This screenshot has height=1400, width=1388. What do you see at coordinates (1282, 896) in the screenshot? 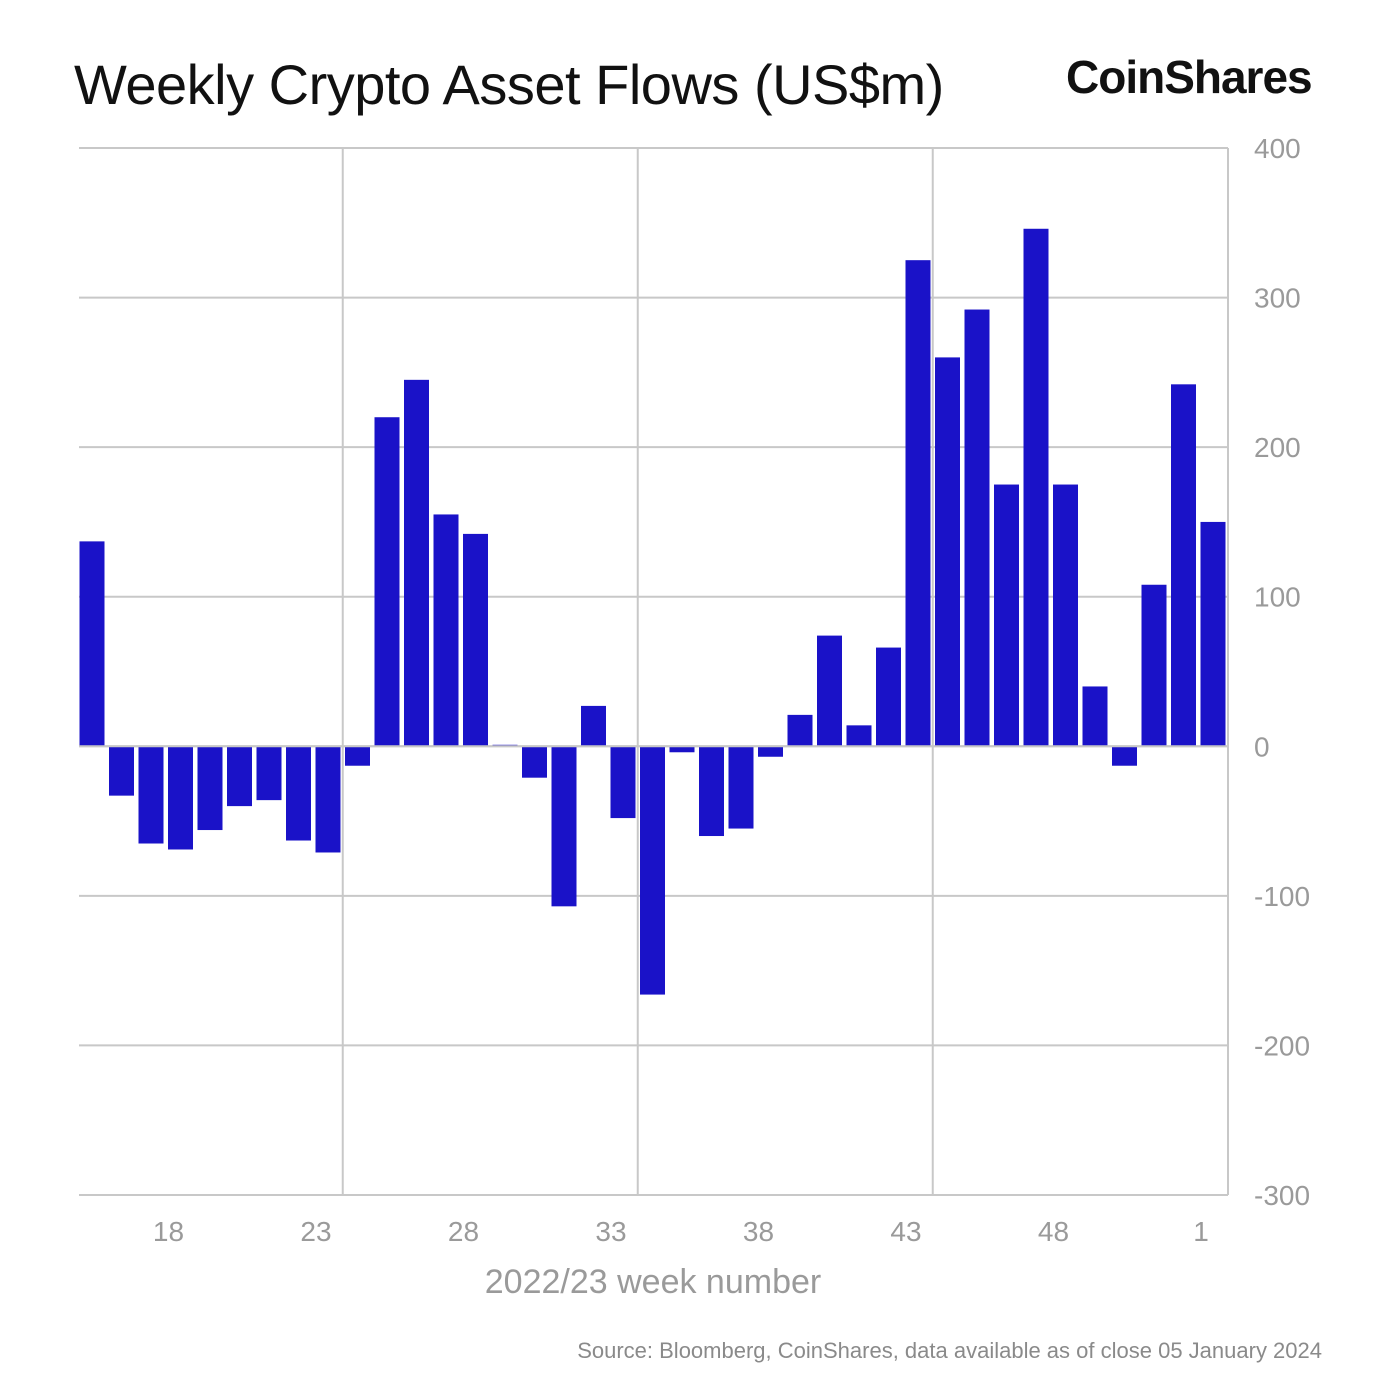
I see `y-tick-label--100: -100` at bounding box center [1282, 896].